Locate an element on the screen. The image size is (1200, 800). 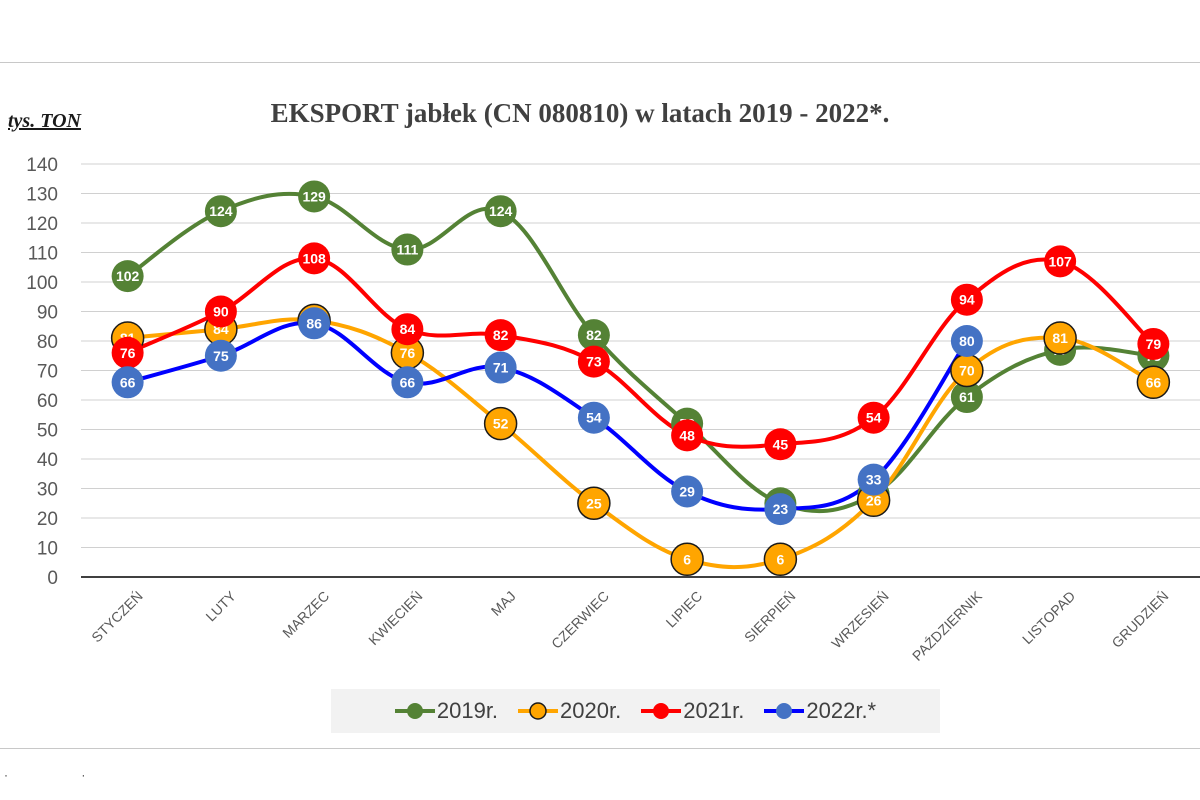
data-label: 124 is located at coordinates (221, 211).